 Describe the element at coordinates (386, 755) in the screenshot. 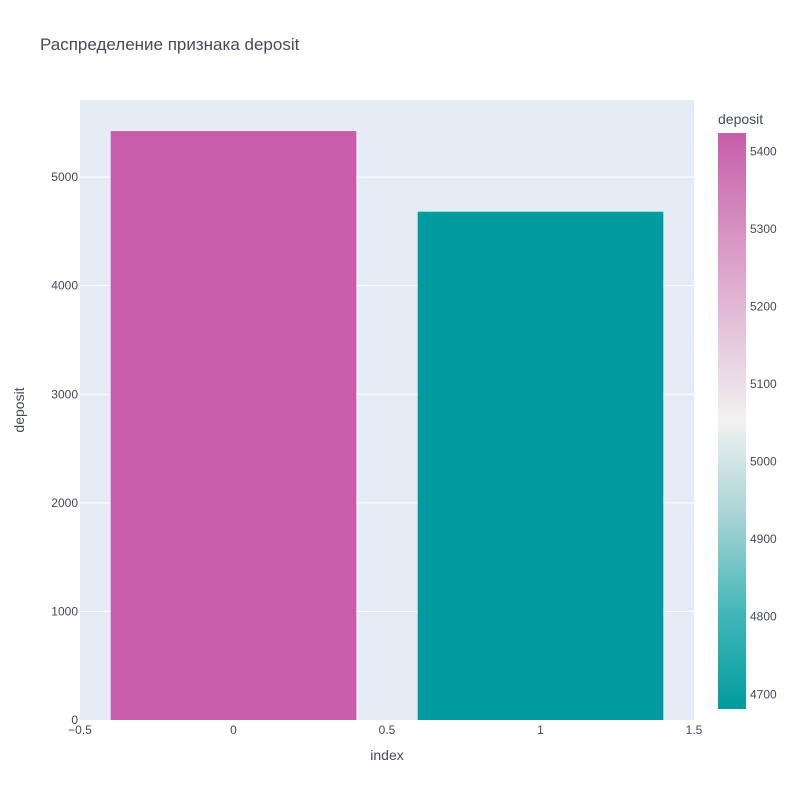

I see `x-axis-title: index` at that location.